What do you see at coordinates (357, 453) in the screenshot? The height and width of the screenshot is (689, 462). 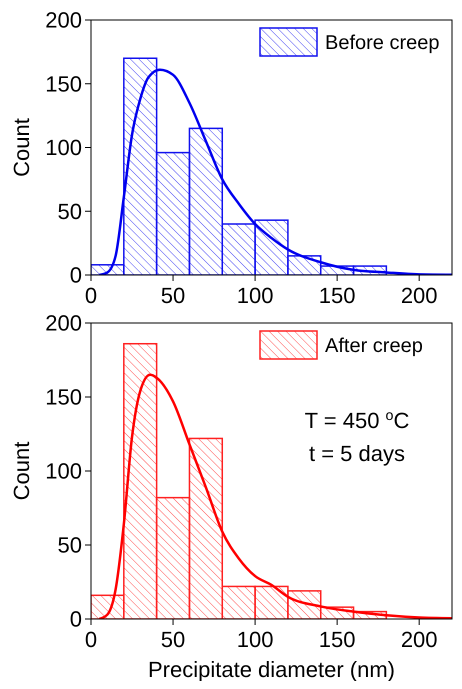 I see `annotation: t = 5 days` at bounding box center [357, 453].